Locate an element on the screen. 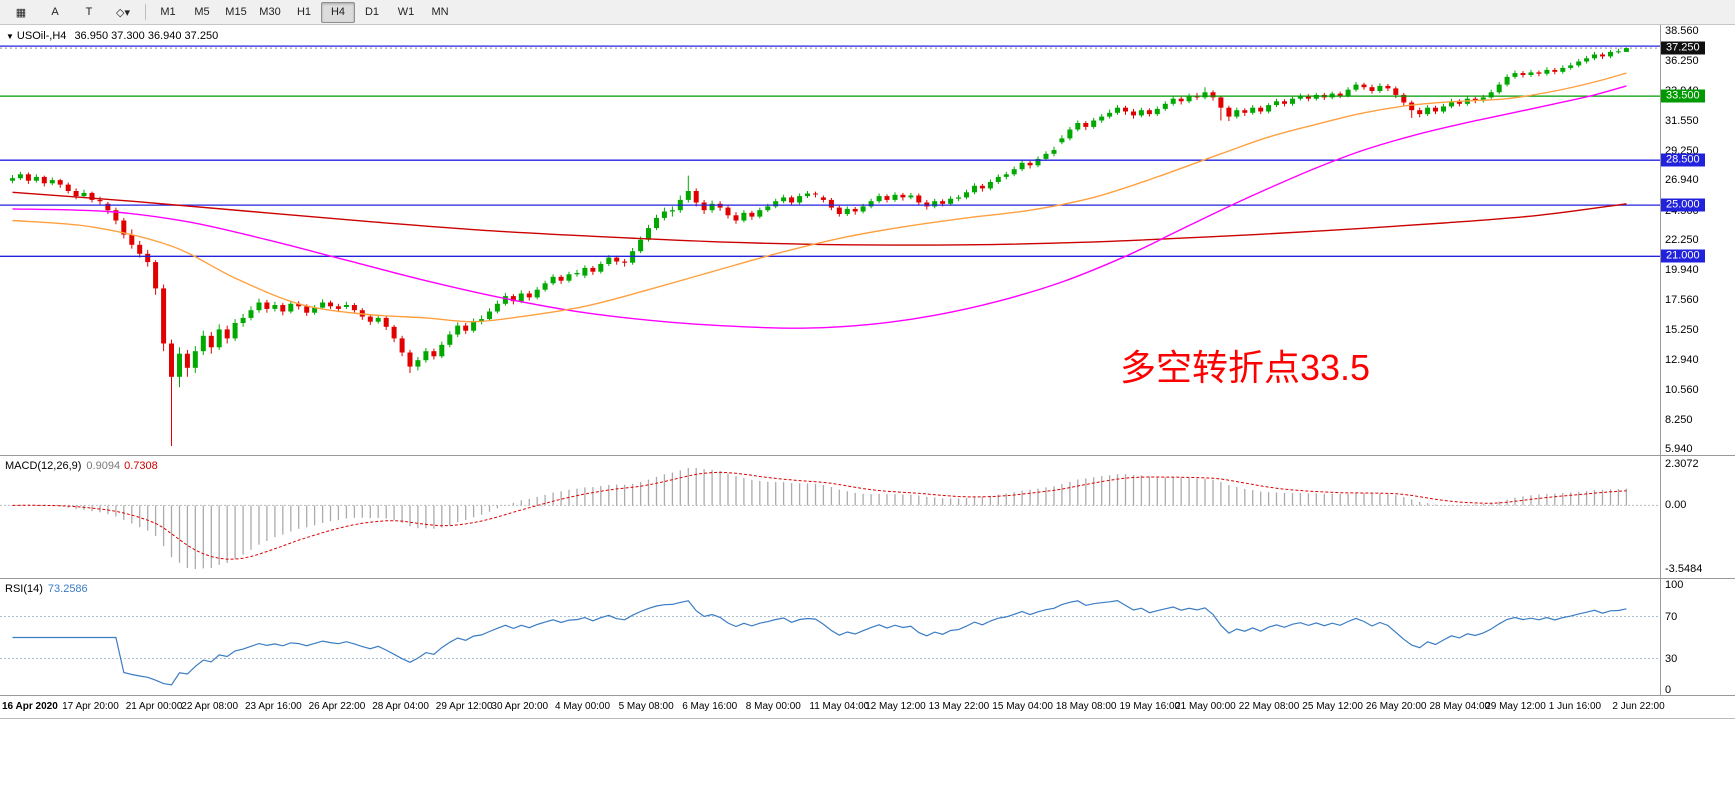 This screenshot has height=794, width=1735. current-price-badge: 37.250 is located at coordinates (1683, 48).